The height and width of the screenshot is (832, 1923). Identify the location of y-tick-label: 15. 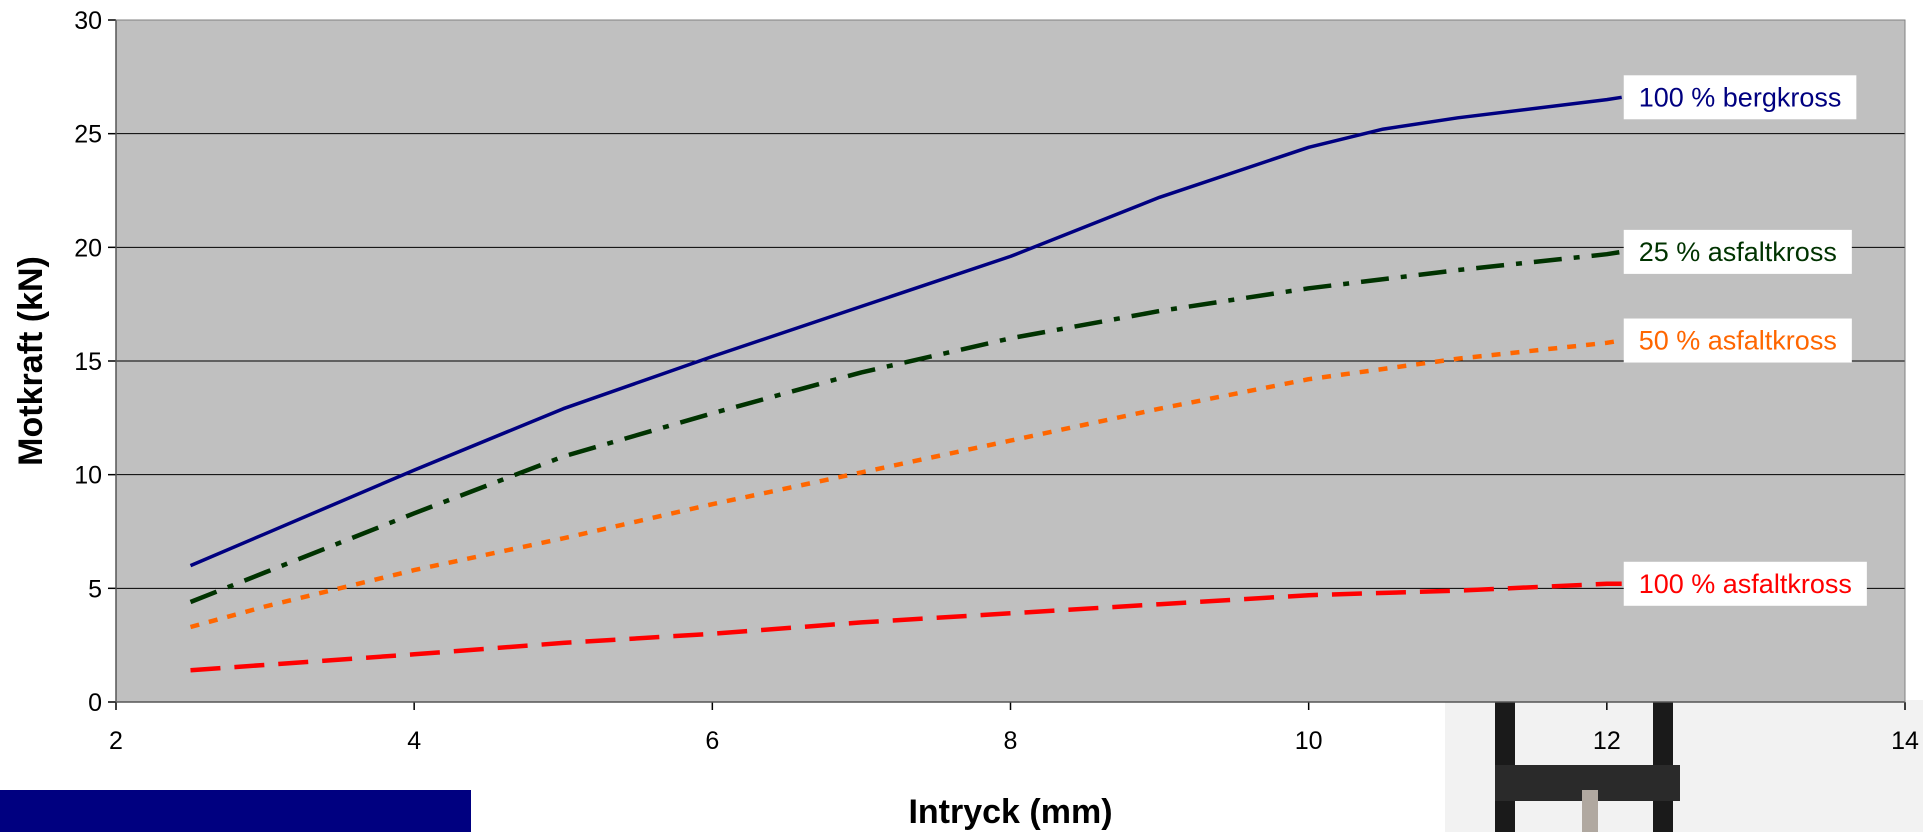
(88, 362).